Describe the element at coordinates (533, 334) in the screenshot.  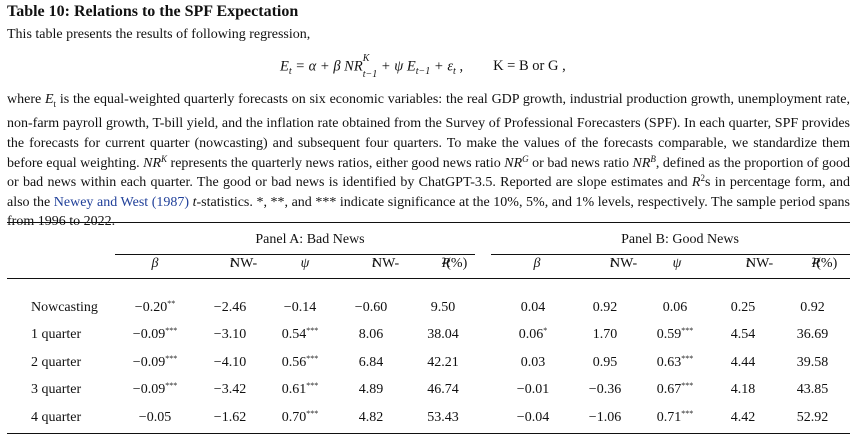
I see `table-cell: 0.06*` at that location.